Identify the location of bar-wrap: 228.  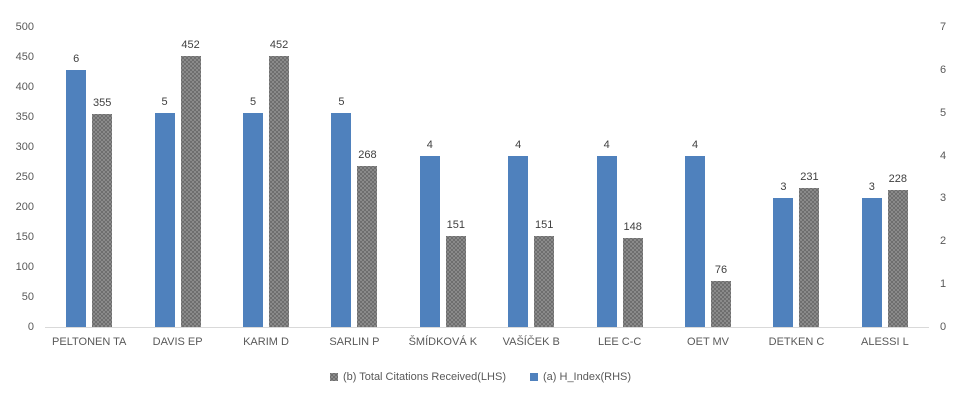
(897, 250).